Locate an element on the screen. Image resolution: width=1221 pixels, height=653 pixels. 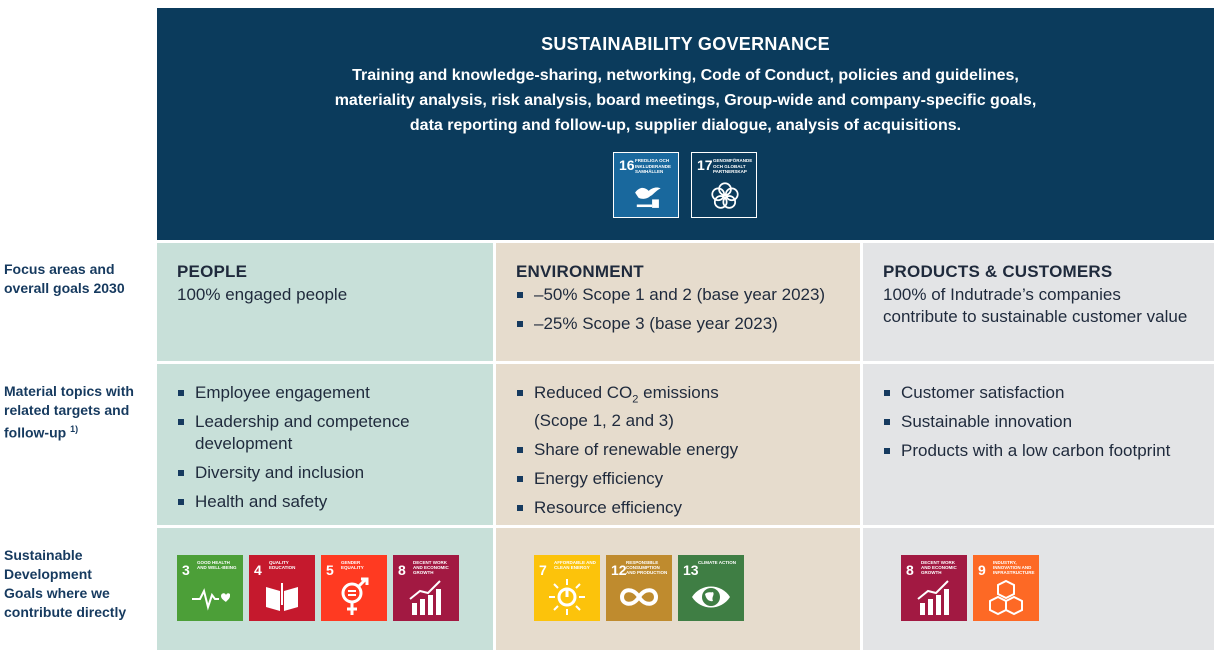
sdg-label: CLIMATE ACTION is located at coordinates (717, 562).